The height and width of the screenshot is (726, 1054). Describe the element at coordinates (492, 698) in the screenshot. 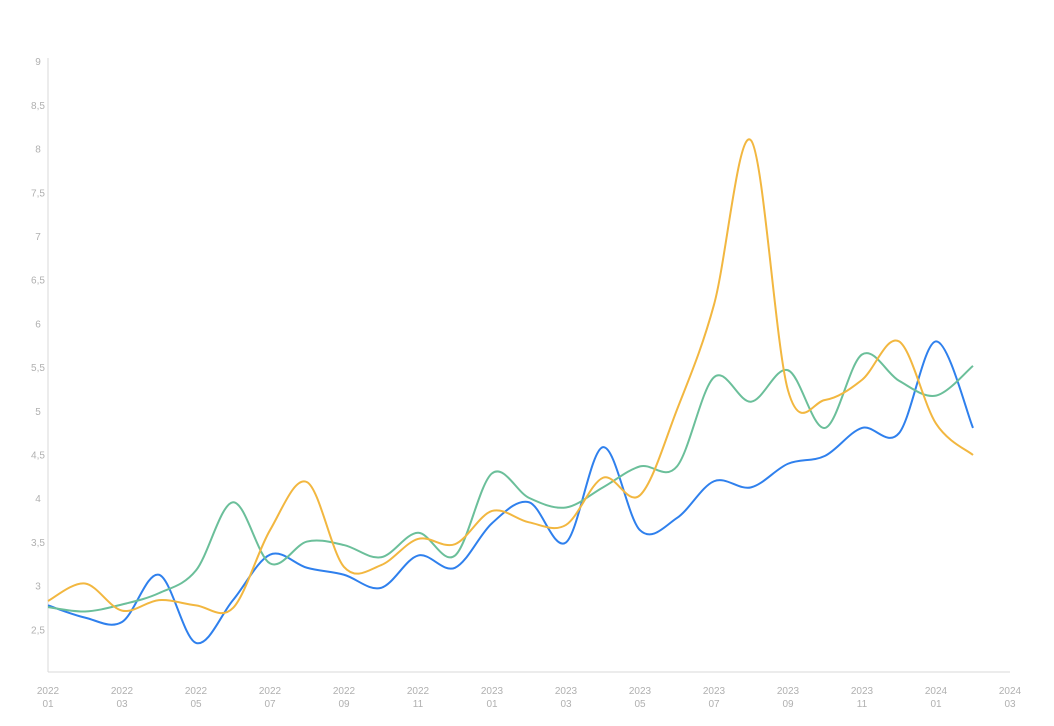

I see `x-tick-label: 2023 01` at that location.